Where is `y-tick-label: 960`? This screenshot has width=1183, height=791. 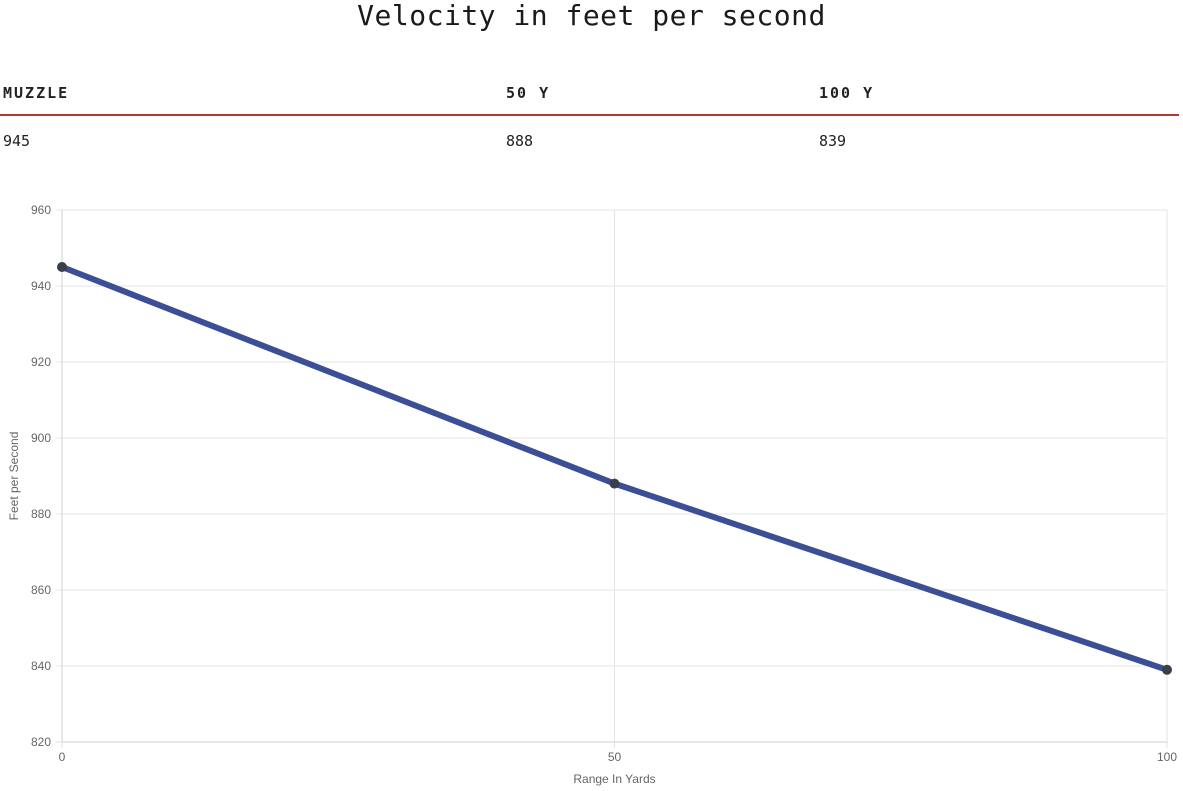 y-tick-label: 960 is located at coordinates (41, 210).